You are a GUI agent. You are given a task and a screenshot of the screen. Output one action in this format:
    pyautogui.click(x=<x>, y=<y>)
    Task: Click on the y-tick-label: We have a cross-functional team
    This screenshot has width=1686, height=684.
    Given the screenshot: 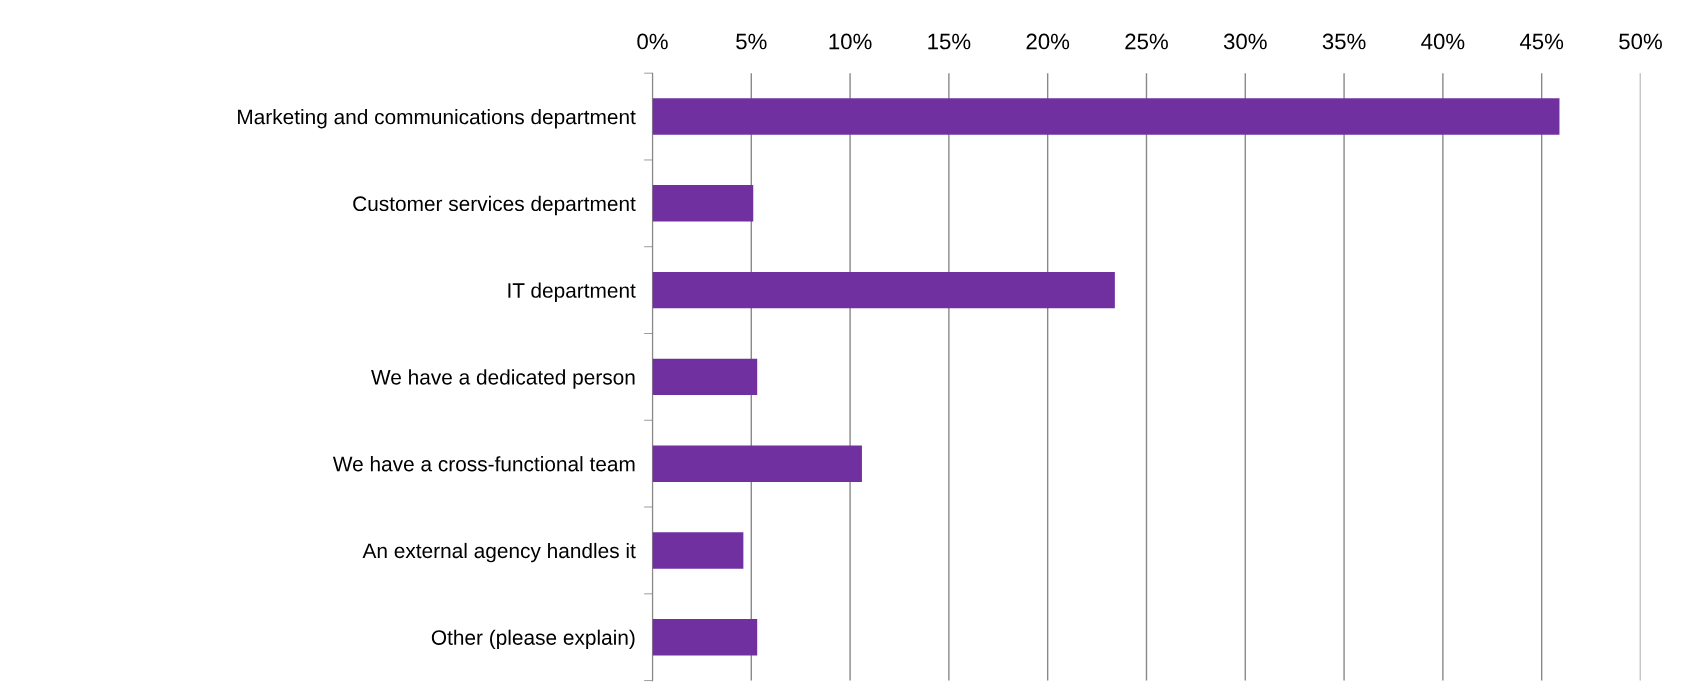 What is the action you would take?
    pyautogui.click(x=483, y=464)
    